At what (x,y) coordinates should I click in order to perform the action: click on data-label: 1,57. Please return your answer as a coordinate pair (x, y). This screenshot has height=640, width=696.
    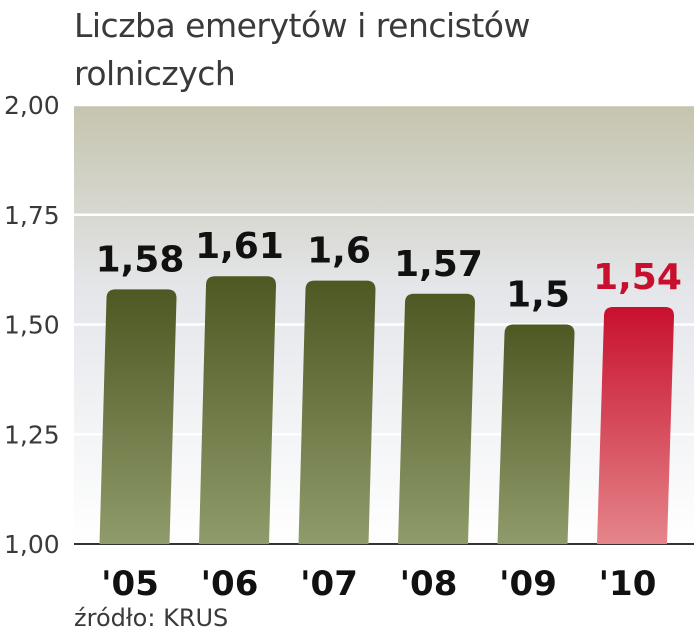
    Looking at the image, I should click on (438, 264).